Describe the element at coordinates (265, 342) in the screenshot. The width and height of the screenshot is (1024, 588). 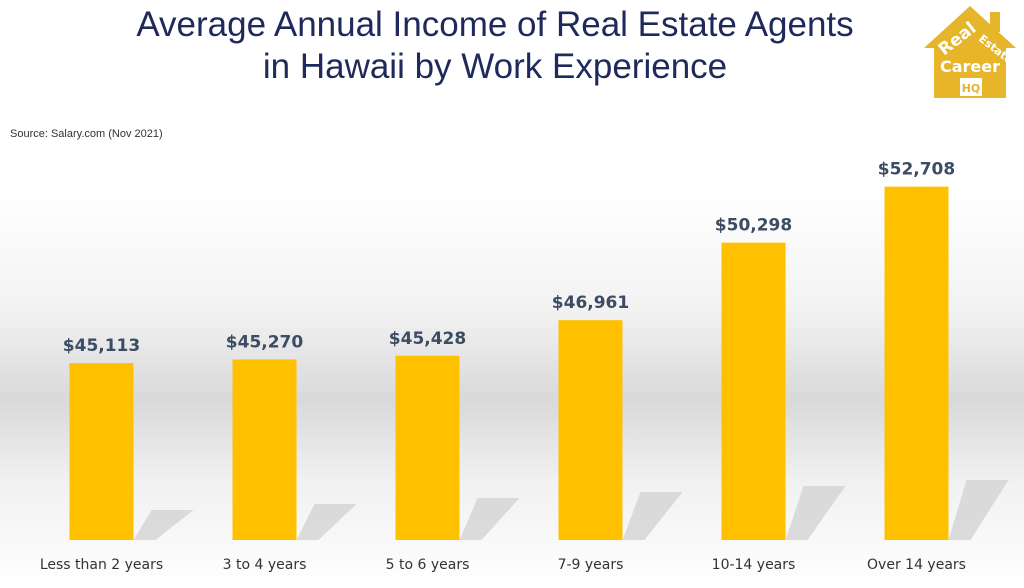
I see `bar-value-label-2: $45,270` at that location.